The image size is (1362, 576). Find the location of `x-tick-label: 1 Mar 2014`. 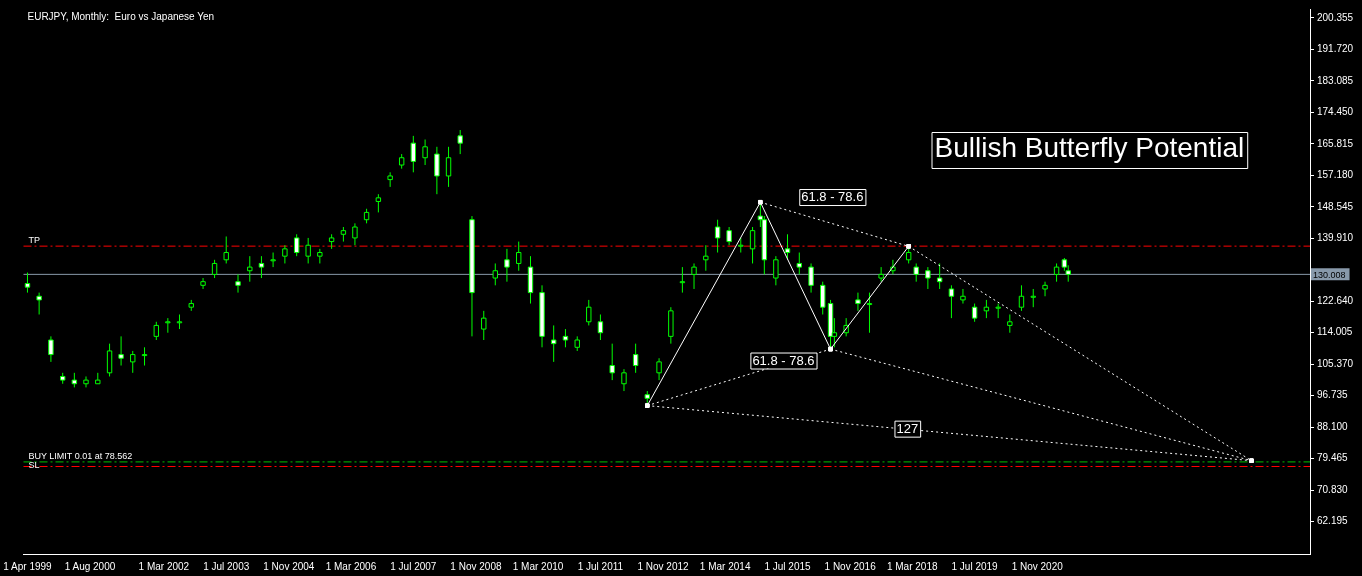

x-tick-label: 1 Mar 2014 is located at coordinates (725, 566).